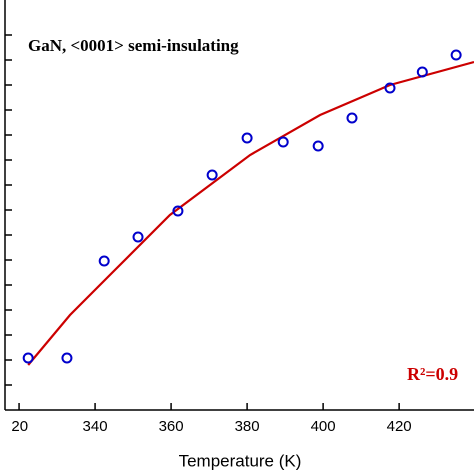 The width and height of the screenshot is (474, 474). I want to click on chart-title: GaN, <0001> semi-insulating, so click(133, 45).